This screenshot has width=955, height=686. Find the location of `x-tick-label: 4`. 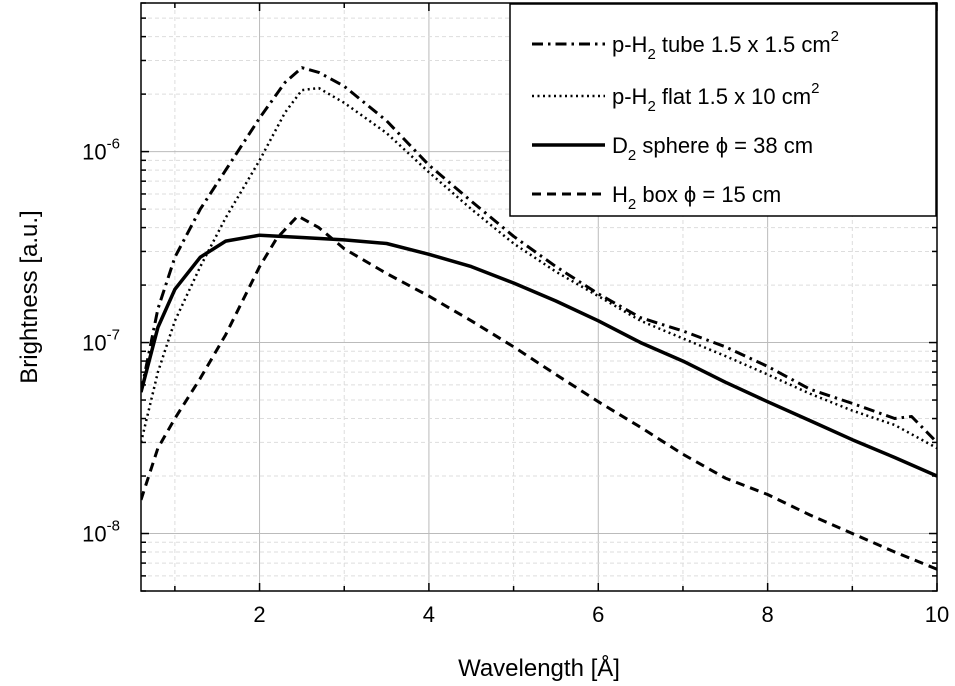

x-tick-label: 4 is located at coordinates (429, 614).